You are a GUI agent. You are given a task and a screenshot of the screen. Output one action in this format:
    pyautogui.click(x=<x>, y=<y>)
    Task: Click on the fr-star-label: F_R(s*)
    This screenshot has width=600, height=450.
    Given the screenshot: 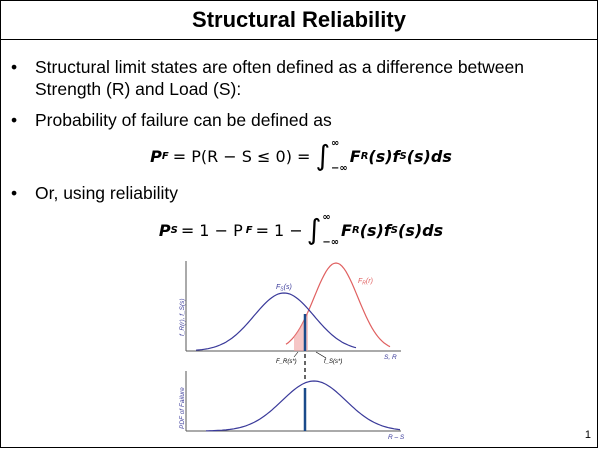 What is the action you would take?
    pyautogui.click(x=286, y=362)
    